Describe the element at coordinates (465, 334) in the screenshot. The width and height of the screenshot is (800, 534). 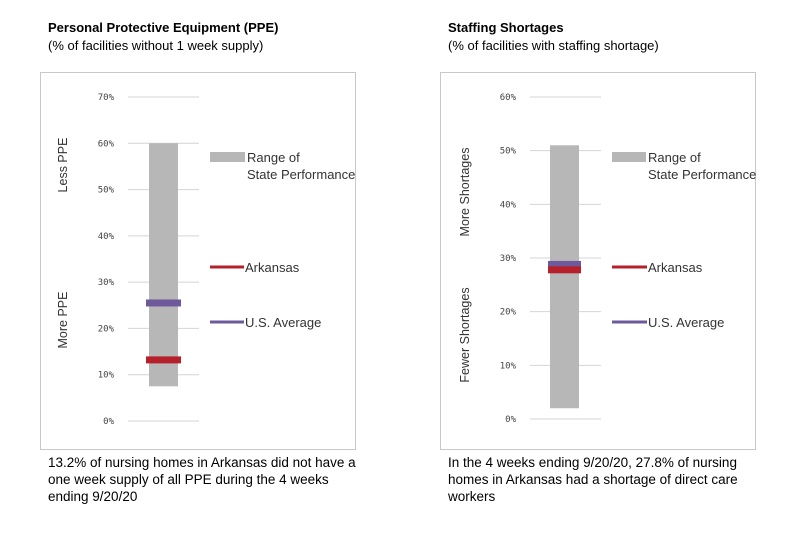
I see `side-label-bottom: Fewer Shortages` at that location.